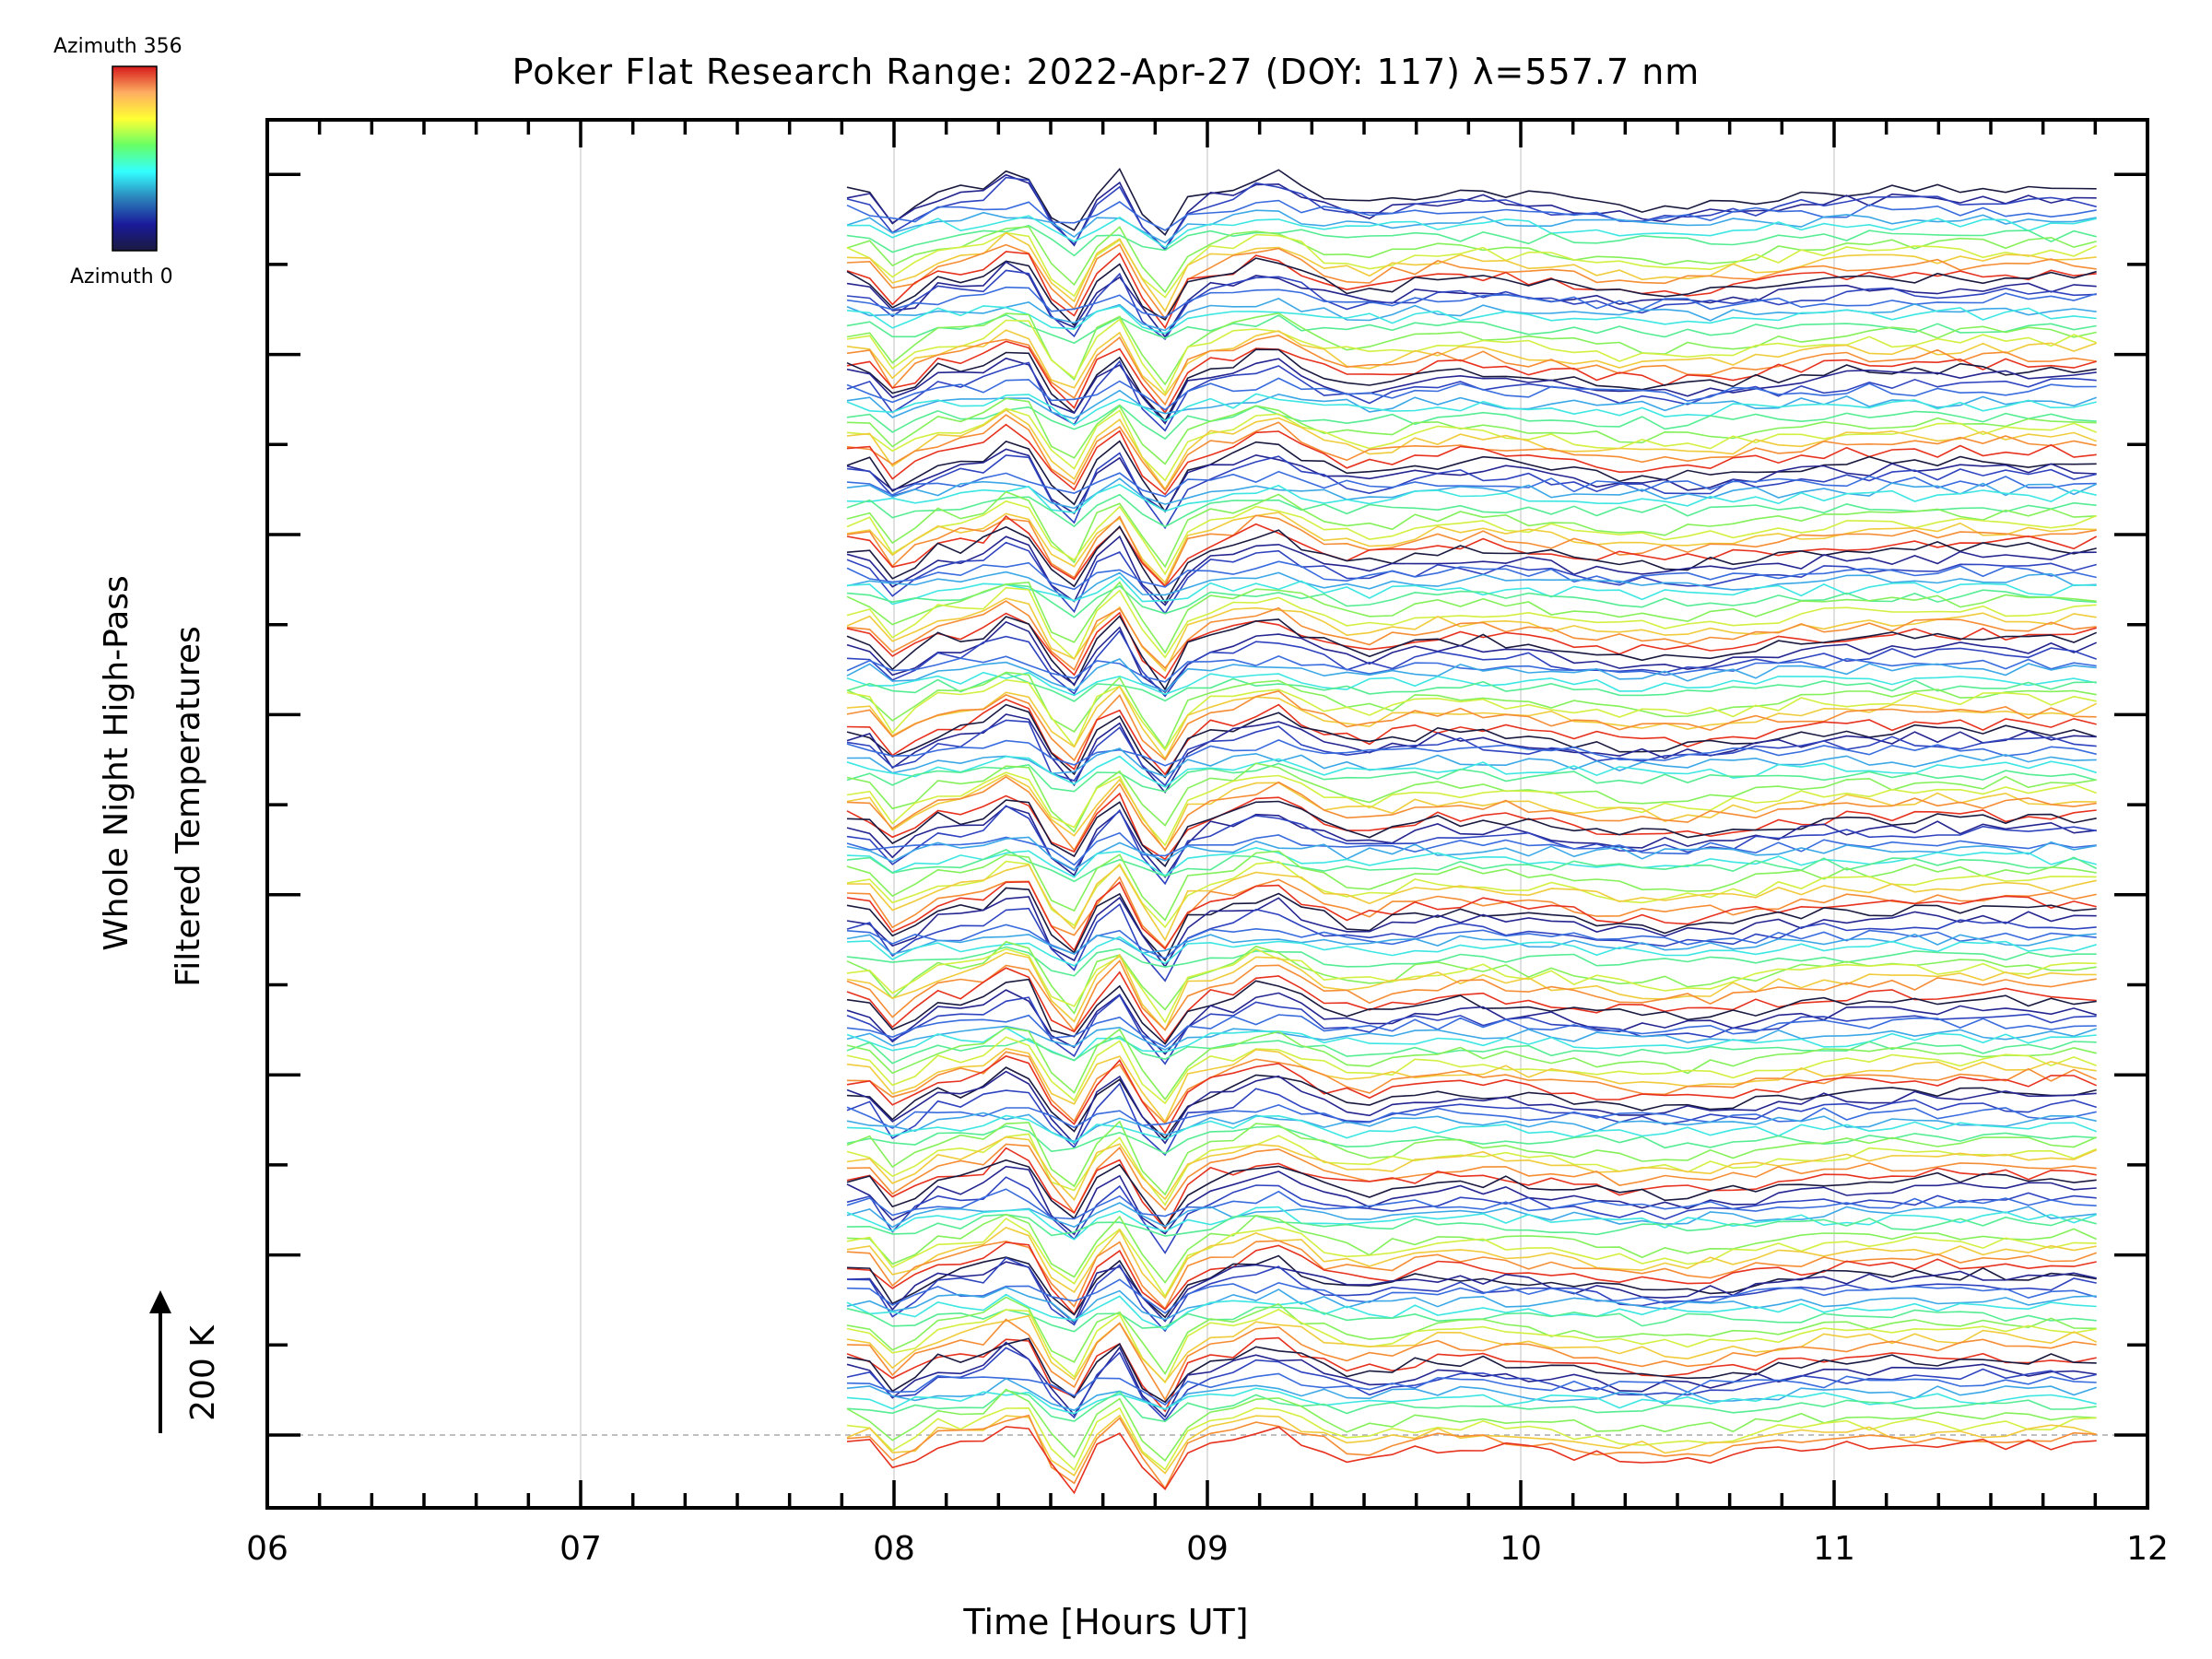 This screenshot has width=2212, height=1659. Describe the element at coordinates (135, 158) in the screenshot. I see `colorbar` at that location.